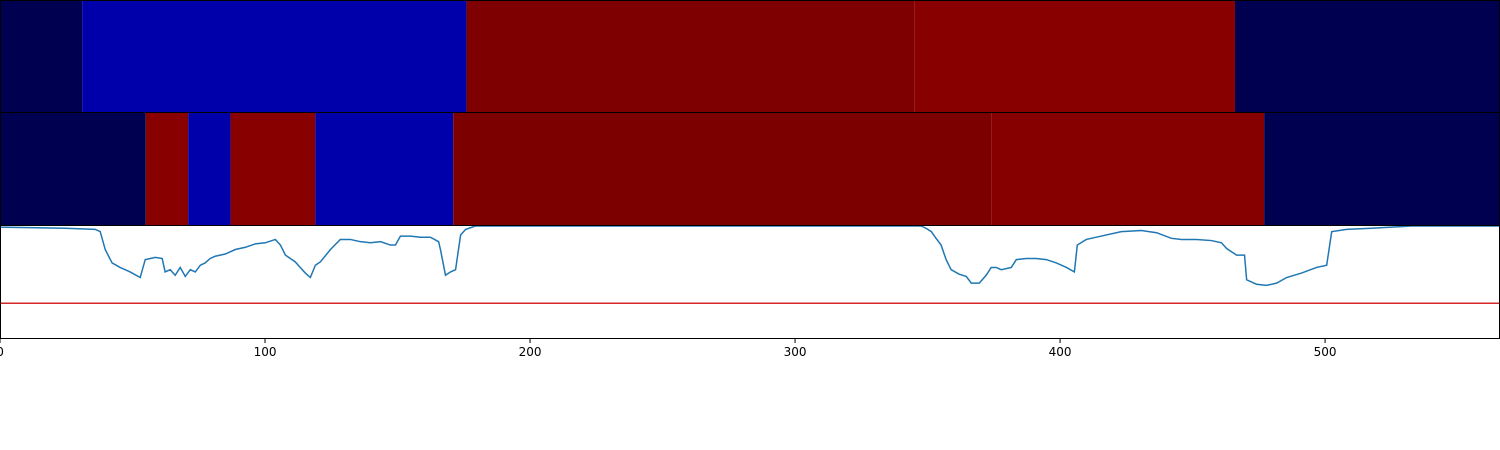 This screenshot has height=450, width=1500. Describe the element at coordinates (530, 352) in the screenshot. I see `x-tick-label: 200` at that location.